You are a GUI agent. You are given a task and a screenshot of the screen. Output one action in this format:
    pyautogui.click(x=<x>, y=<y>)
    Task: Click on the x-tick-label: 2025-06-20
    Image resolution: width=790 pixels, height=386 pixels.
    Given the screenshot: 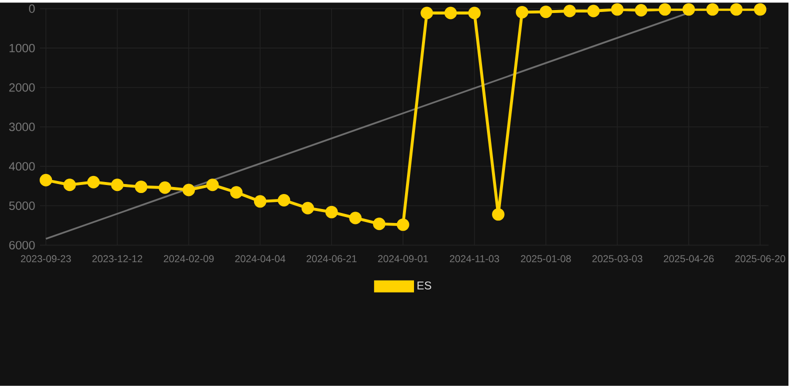 What is the action you would take?
    pyautogui.click(x=760, y=258)
    